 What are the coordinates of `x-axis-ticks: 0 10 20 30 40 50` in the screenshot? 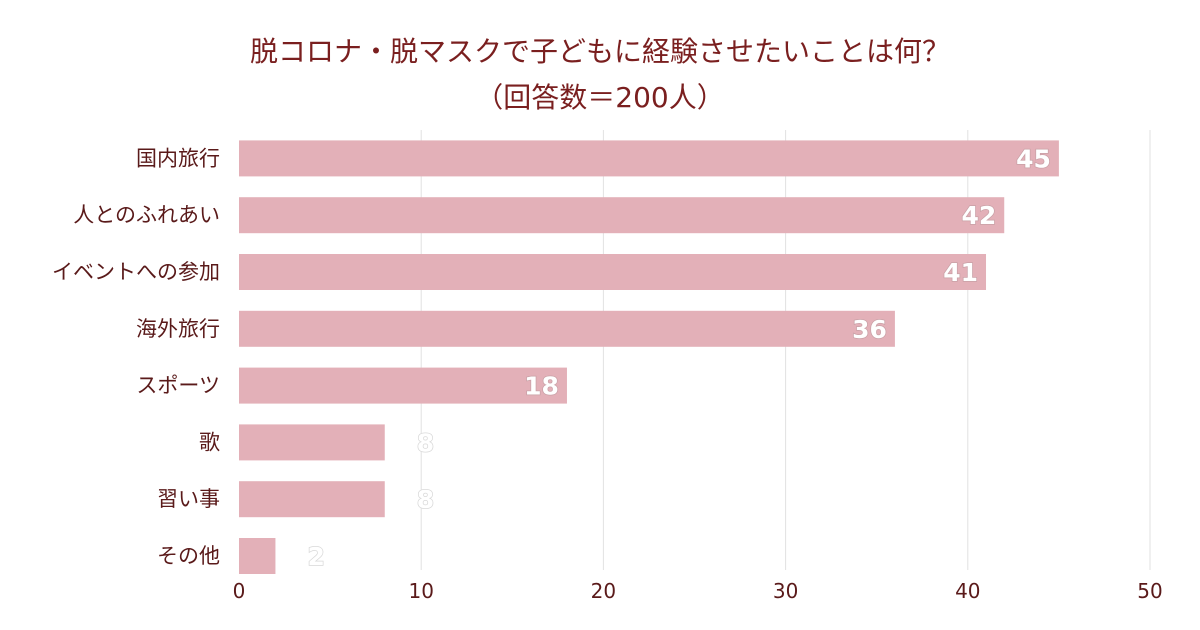 It's located at (698, 591).